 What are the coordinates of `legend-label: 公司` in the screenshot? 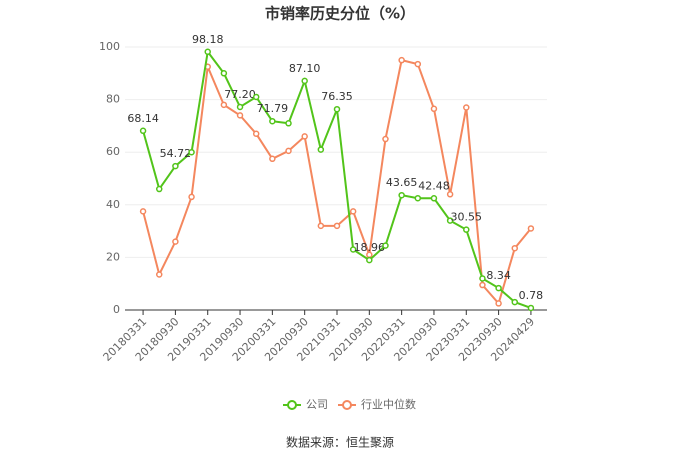 It's located at (317, 404).